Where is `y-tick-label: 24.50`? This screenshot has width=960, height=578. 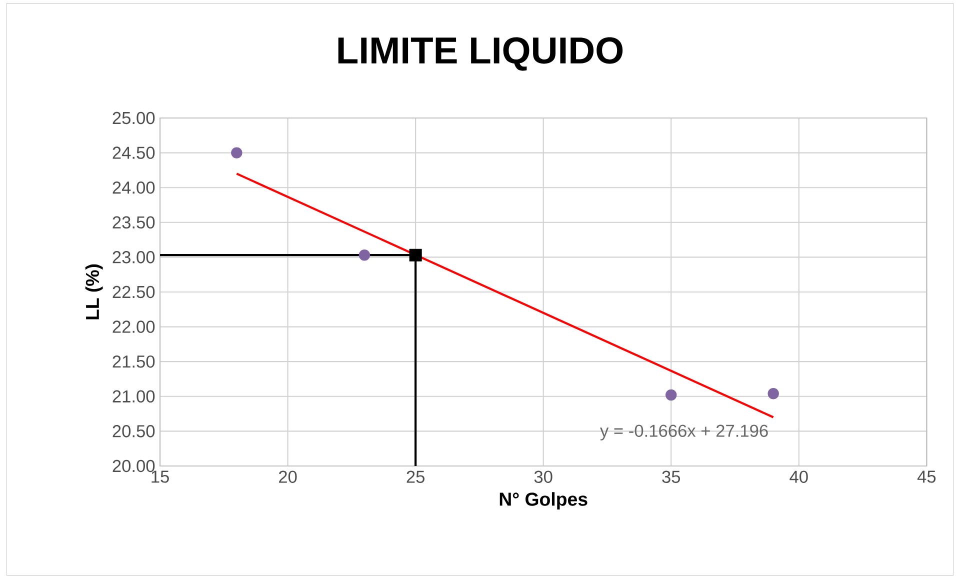 y-tick-label: 24.50 is located at coordinates (133, 152).